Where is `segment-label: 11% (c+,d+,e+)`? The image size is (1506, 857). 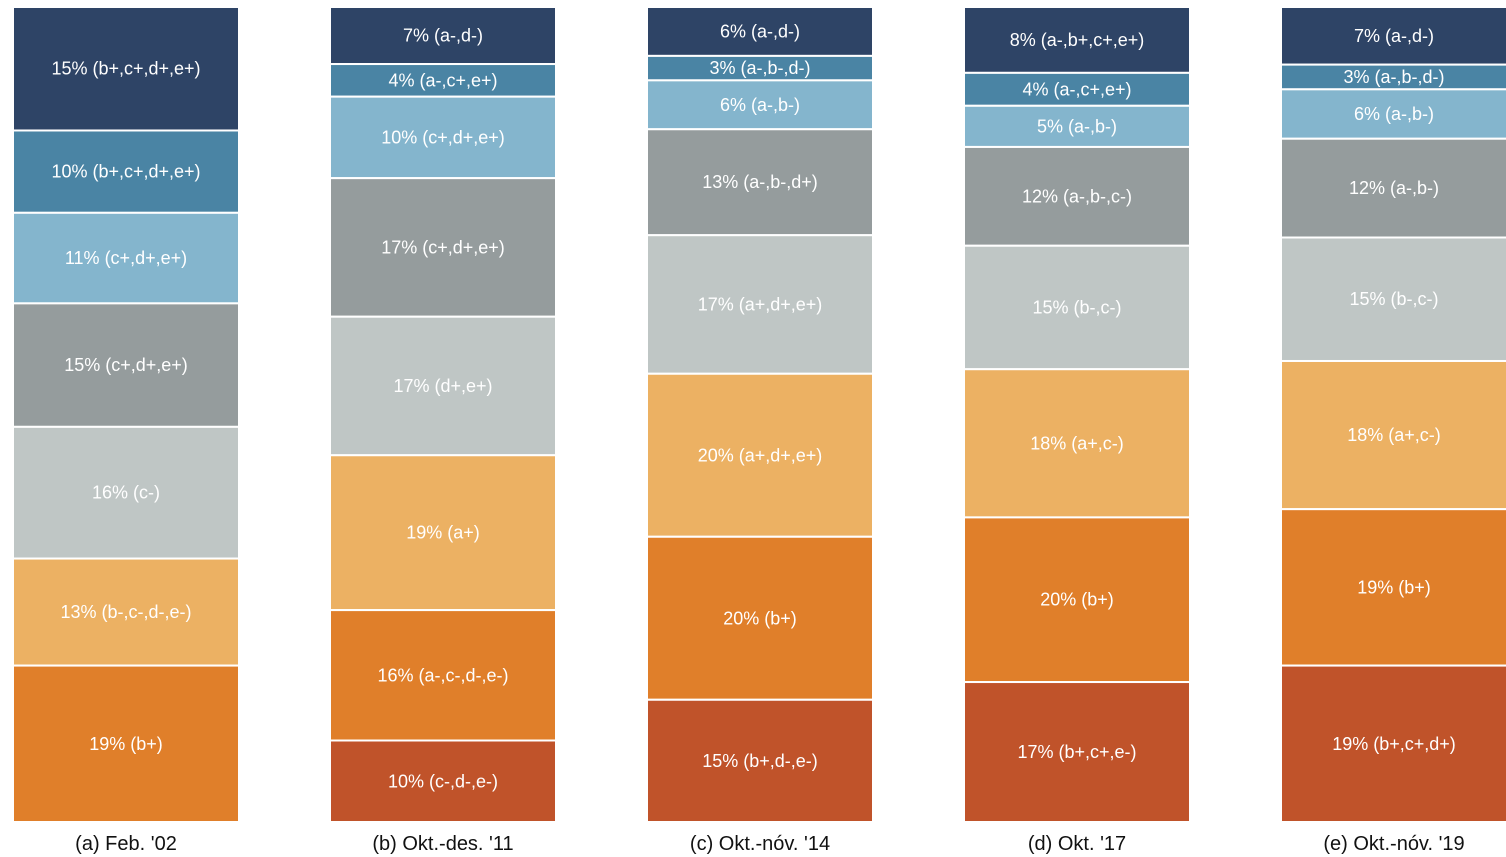 segment-label: 11% (c+,d+,e+) is located at coordinates (126, 258).